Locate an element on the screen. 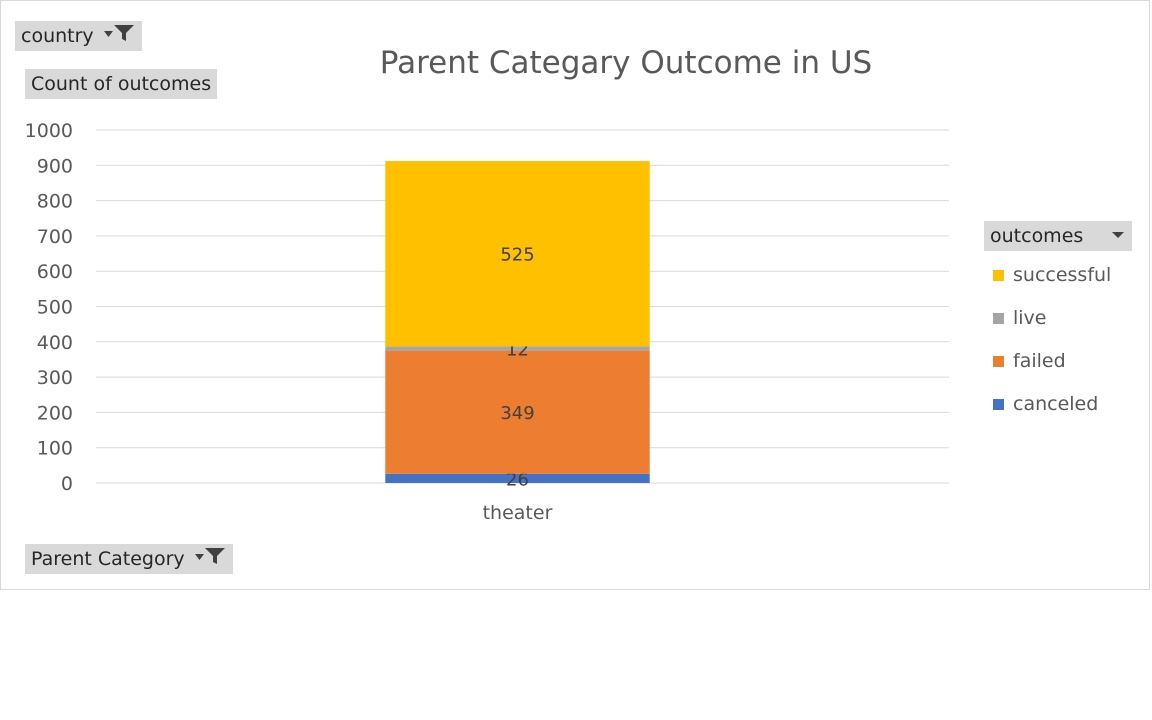 The width and height of the screenshot is (1152, 720). dropdown-arrow-icon is located at coordinates (1118, 238).